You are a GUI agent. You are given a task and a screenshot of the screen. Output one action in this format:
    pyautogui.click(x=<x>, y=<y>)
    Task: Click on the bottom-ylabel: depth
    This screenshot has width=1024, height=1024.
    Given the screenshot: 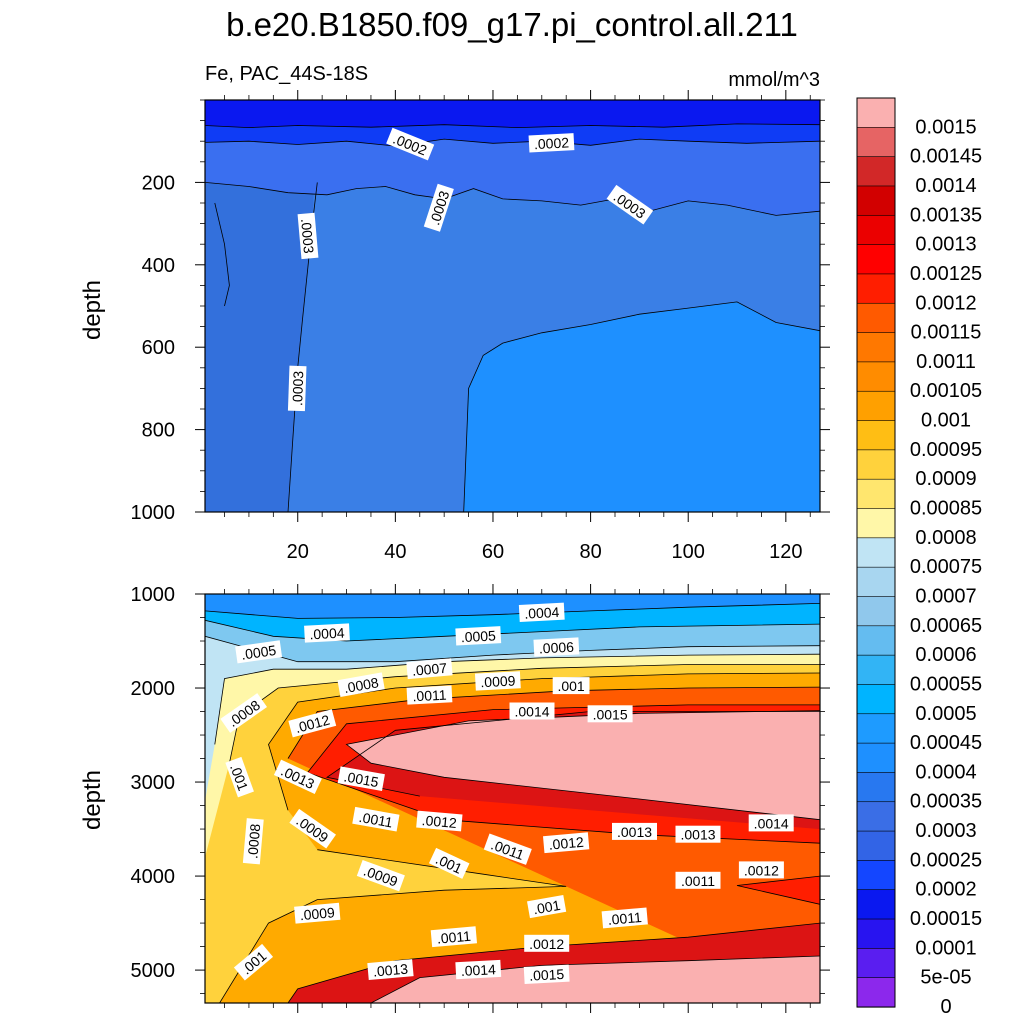 What is the action you would take?
    pyautogui.click(x=92, y=800)
    